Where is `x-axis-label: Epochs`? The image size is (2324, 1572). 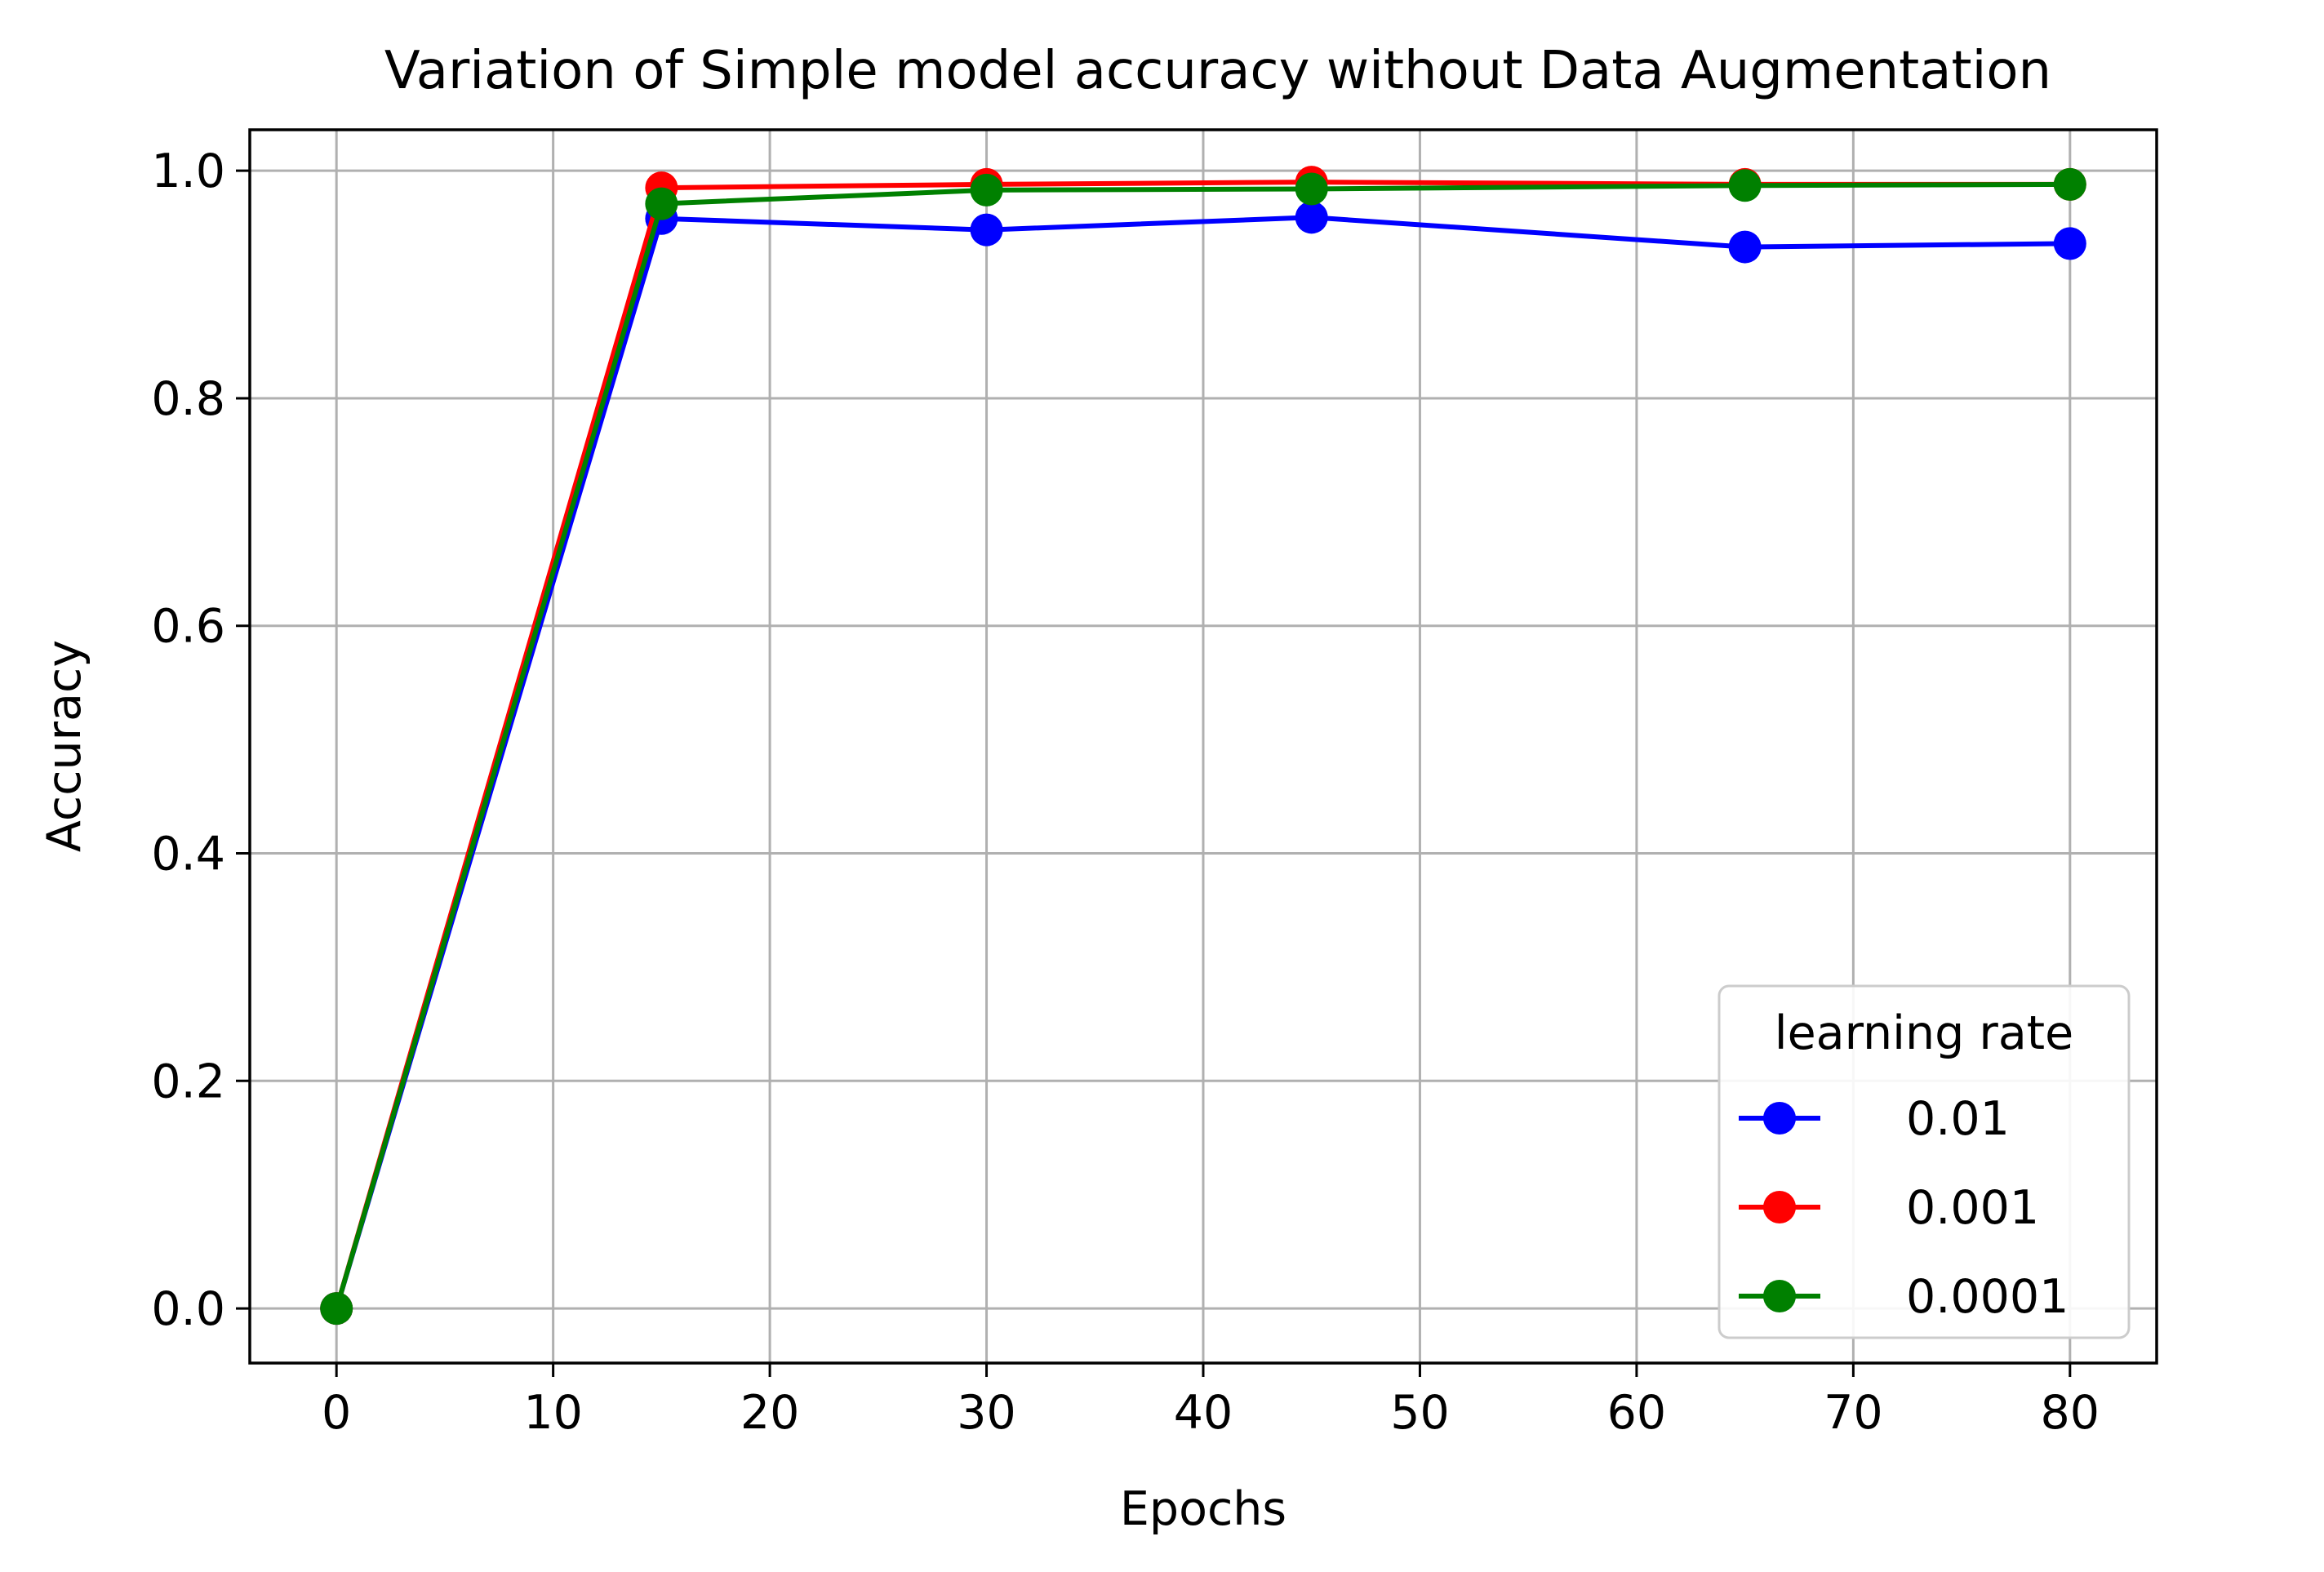 x-axis-label: Epochs is located at coordinates (1203, 1509).